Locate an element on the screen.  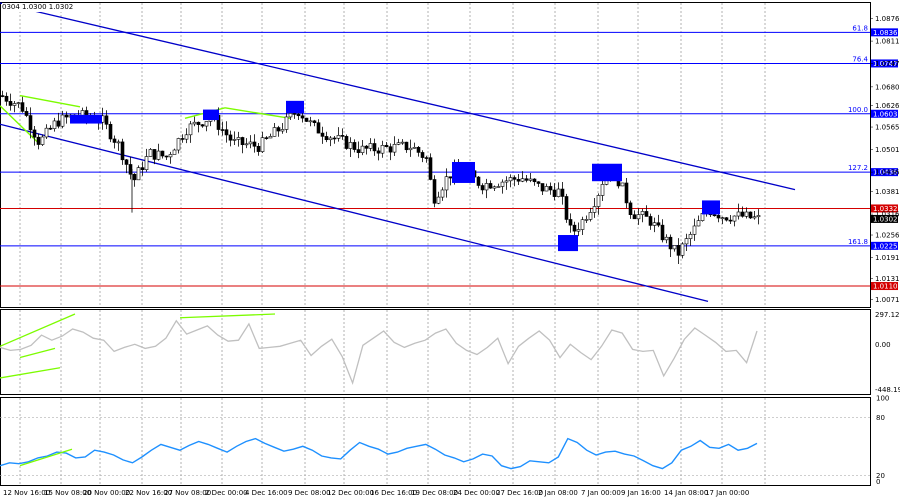
time-tick-label-9: 16 Dec 16:00 is located at coordinates (393, 493).